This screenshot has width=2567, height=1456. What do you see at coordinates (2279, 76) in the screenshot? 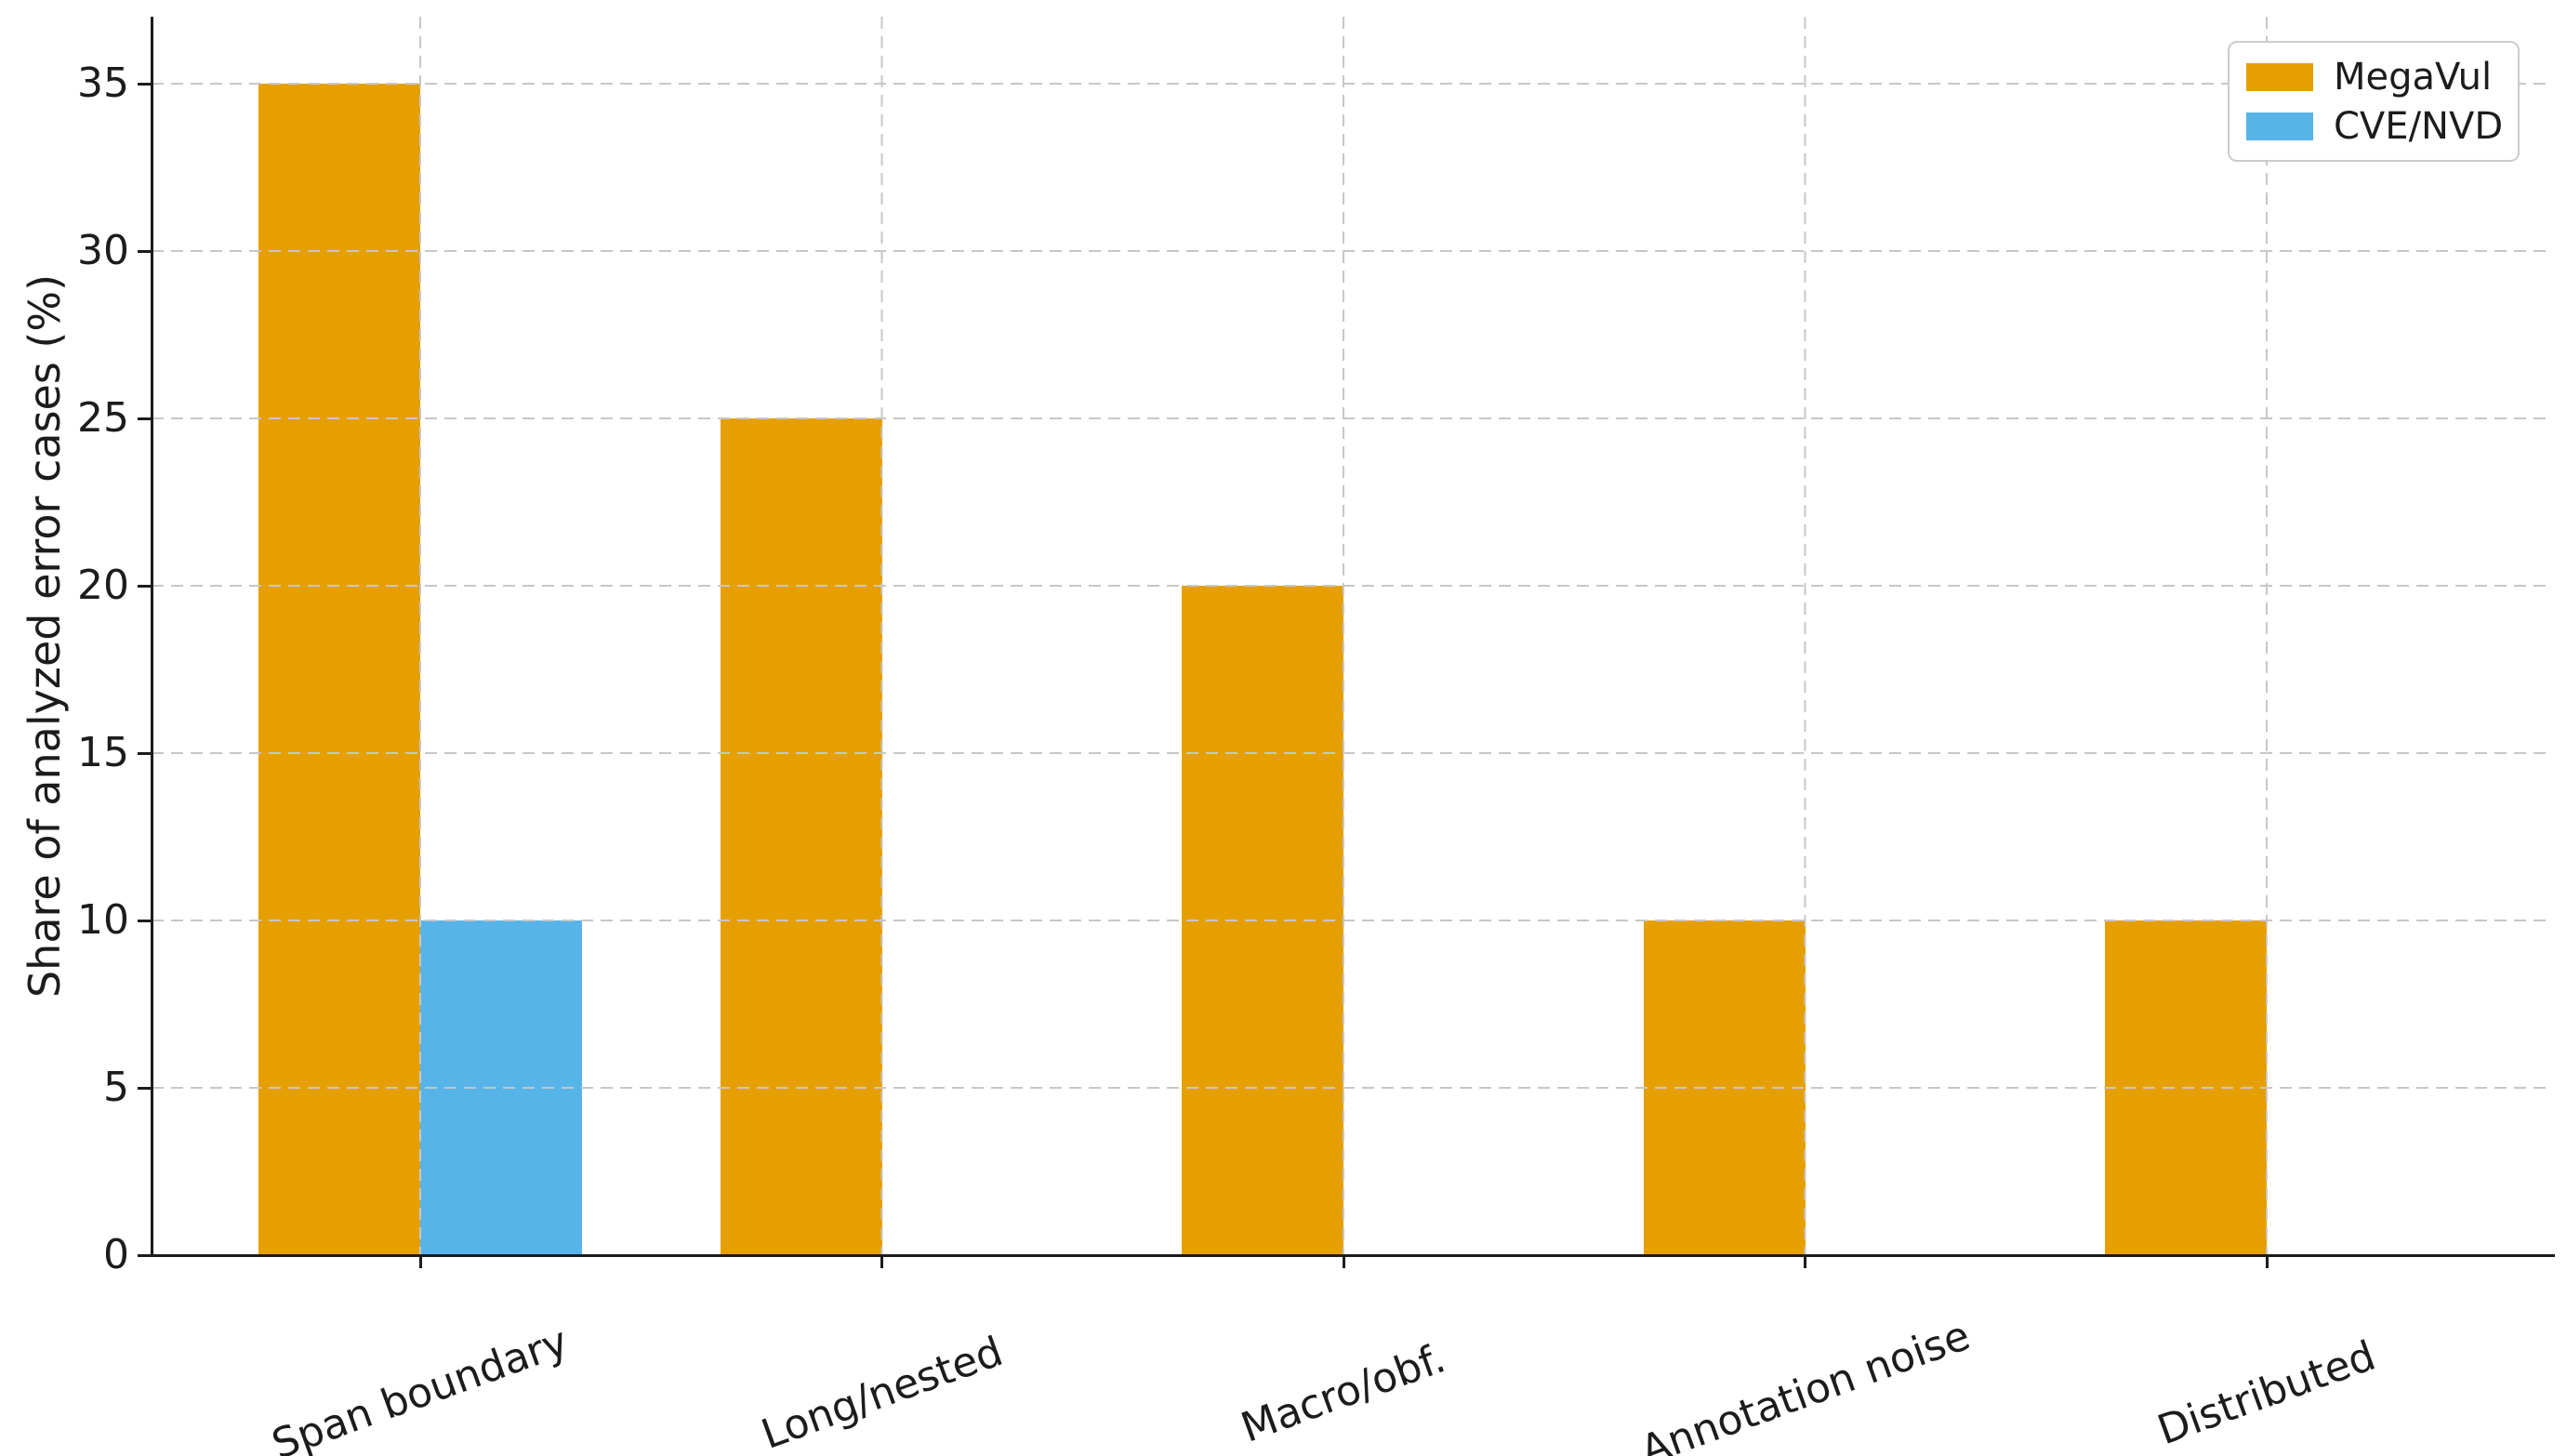
I see `legend-swatch-megavul` at bounding box center [2279, 76].